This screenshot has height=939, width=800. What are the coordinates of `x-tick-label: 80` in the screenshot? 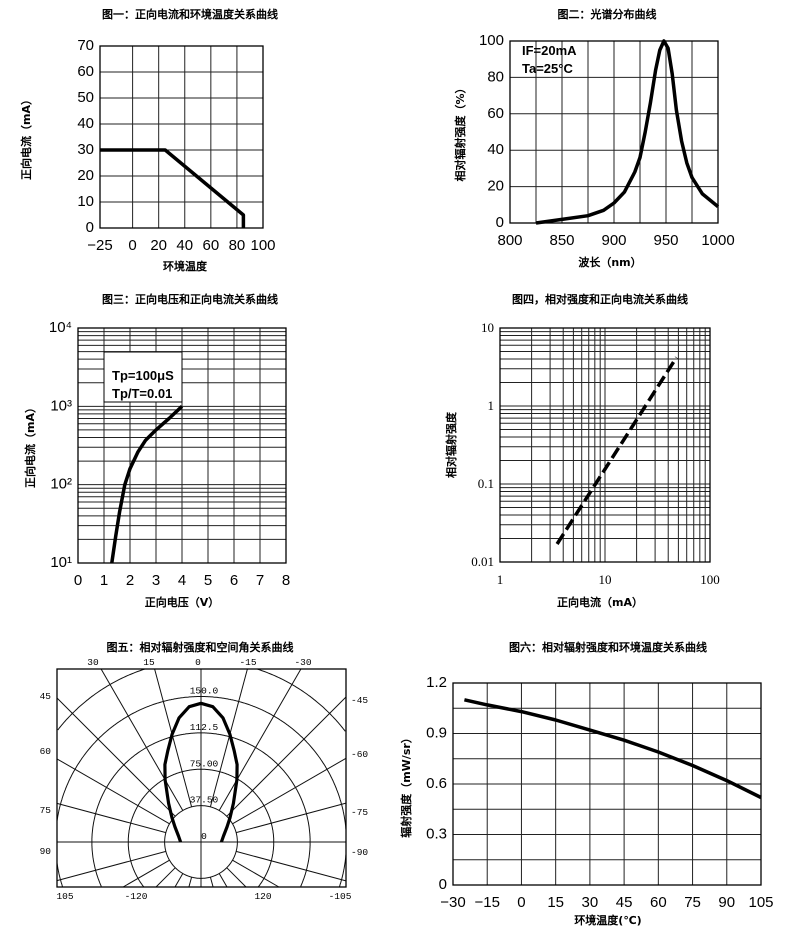 It's located at (237, 245).